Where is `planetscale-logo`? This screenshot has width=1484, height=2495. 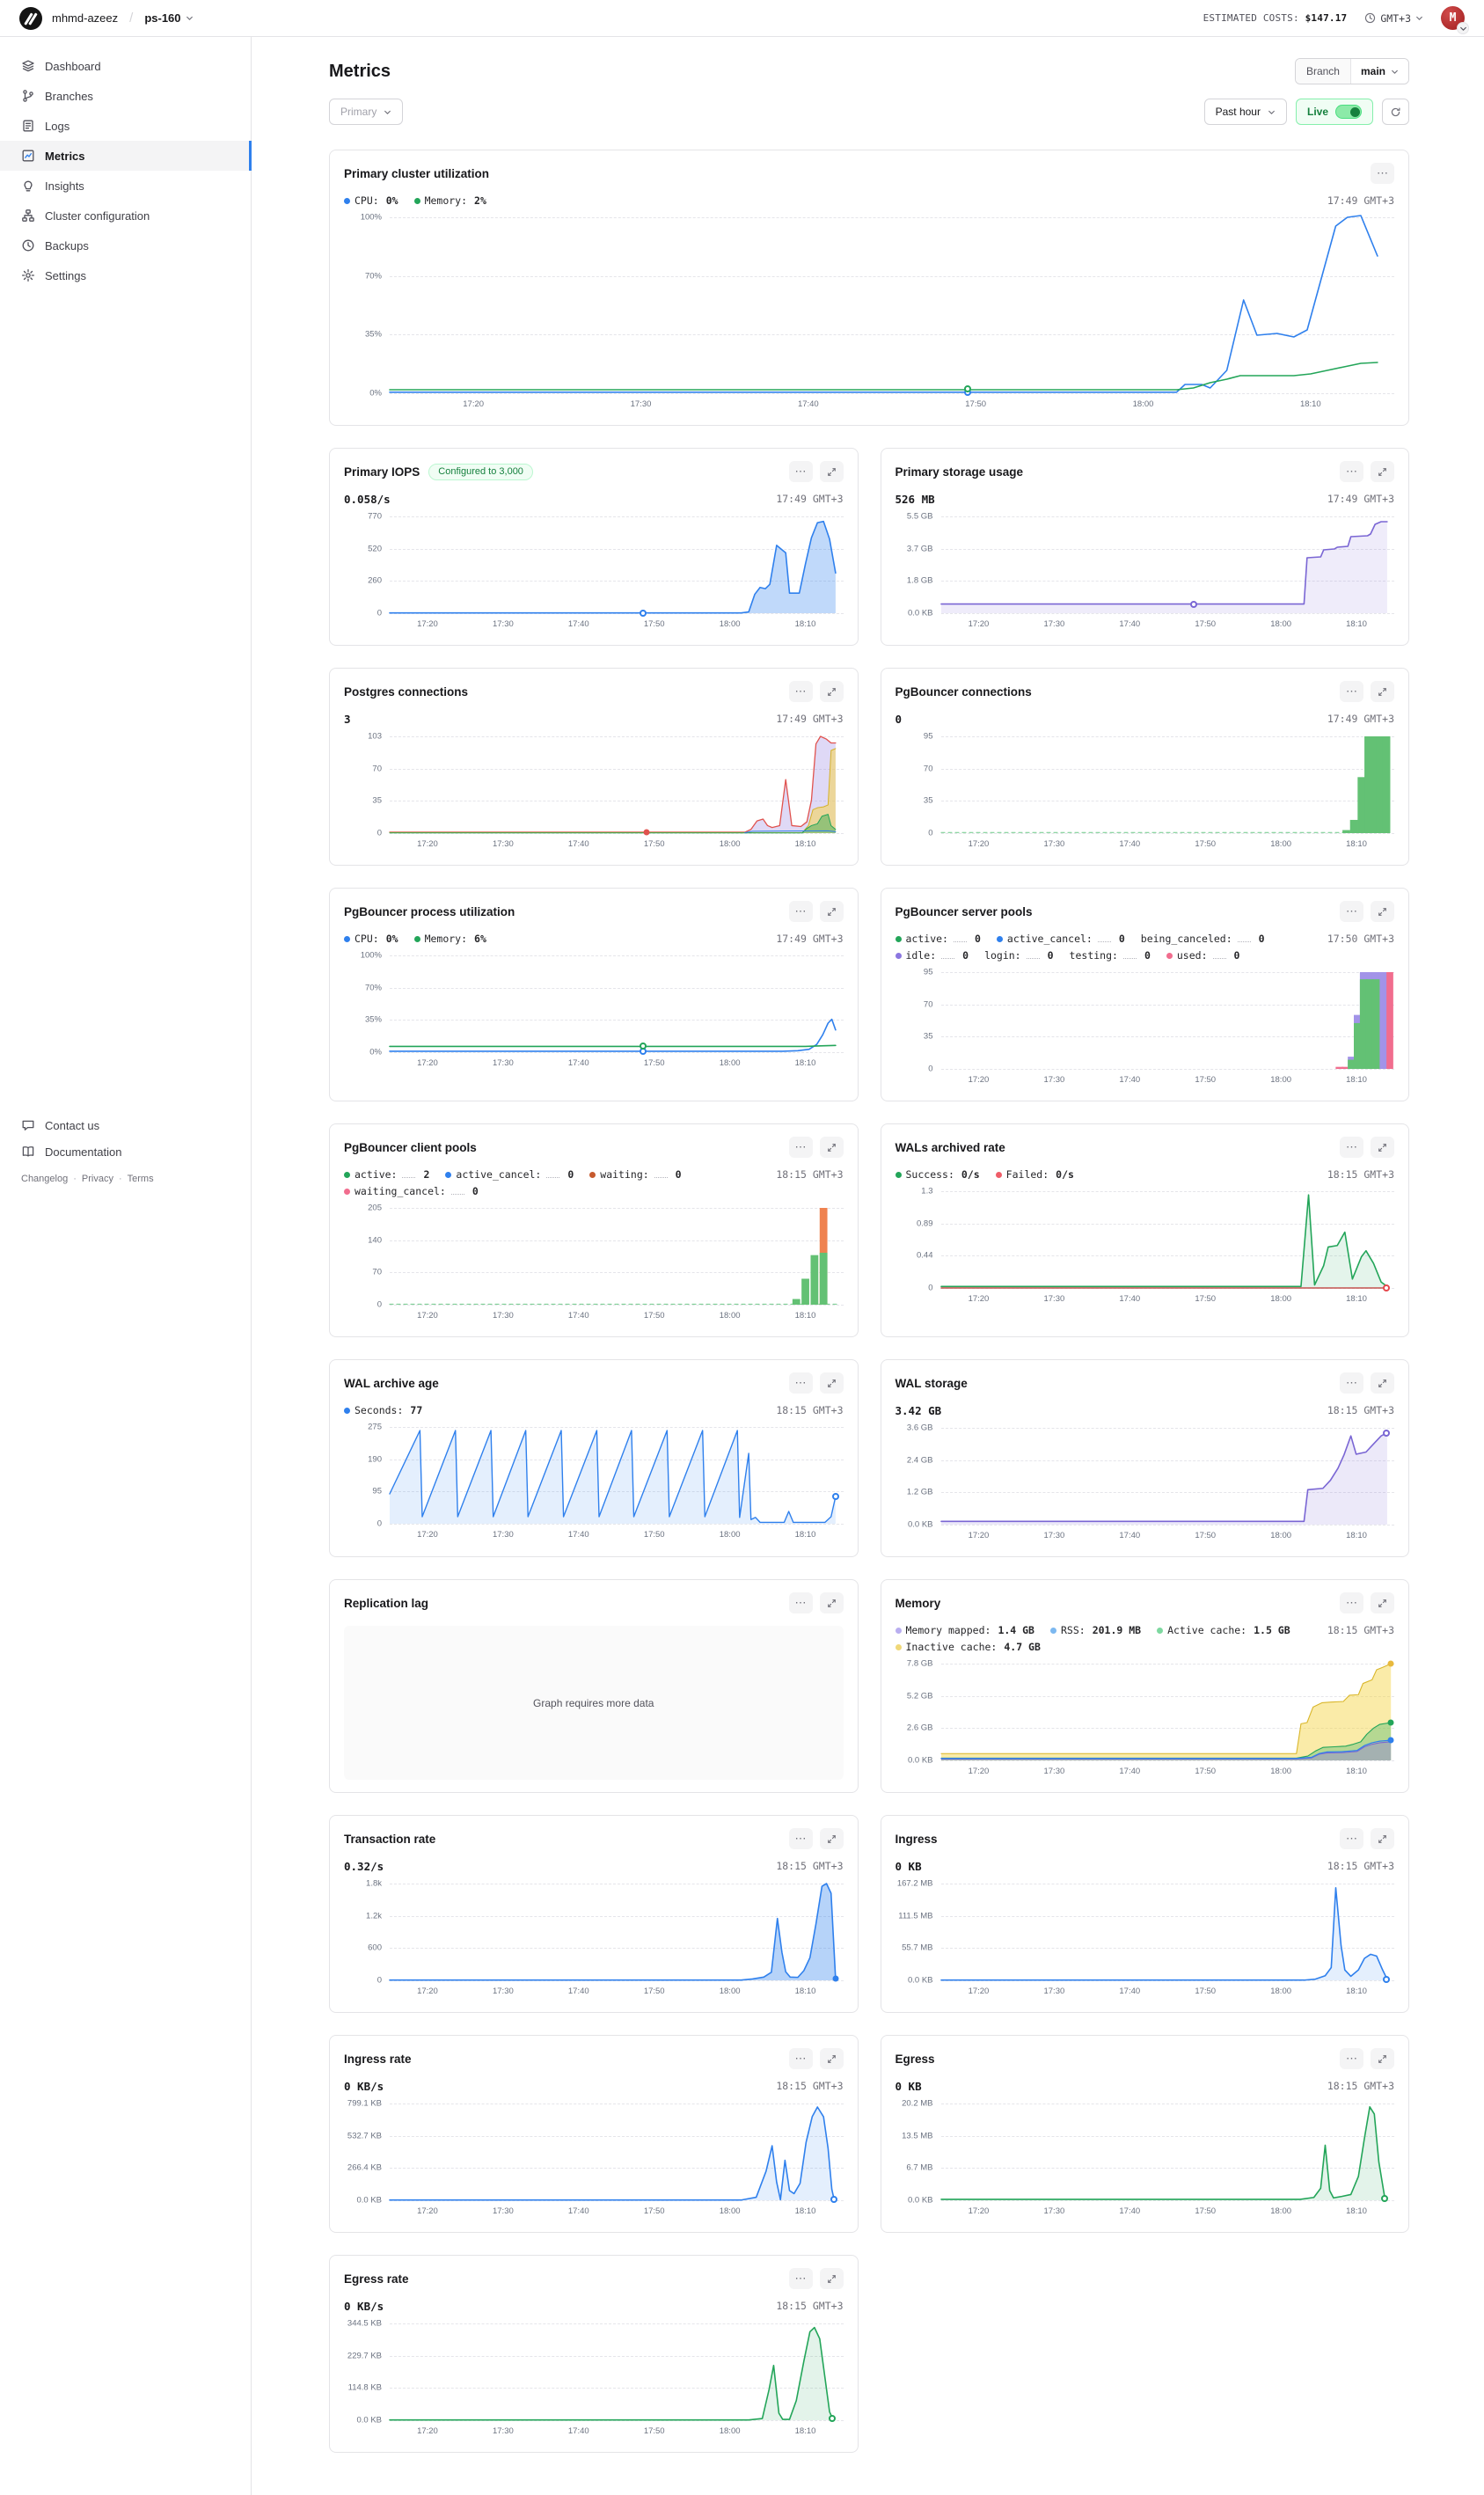 planetscale-logo is located at coordinates (30, 18).